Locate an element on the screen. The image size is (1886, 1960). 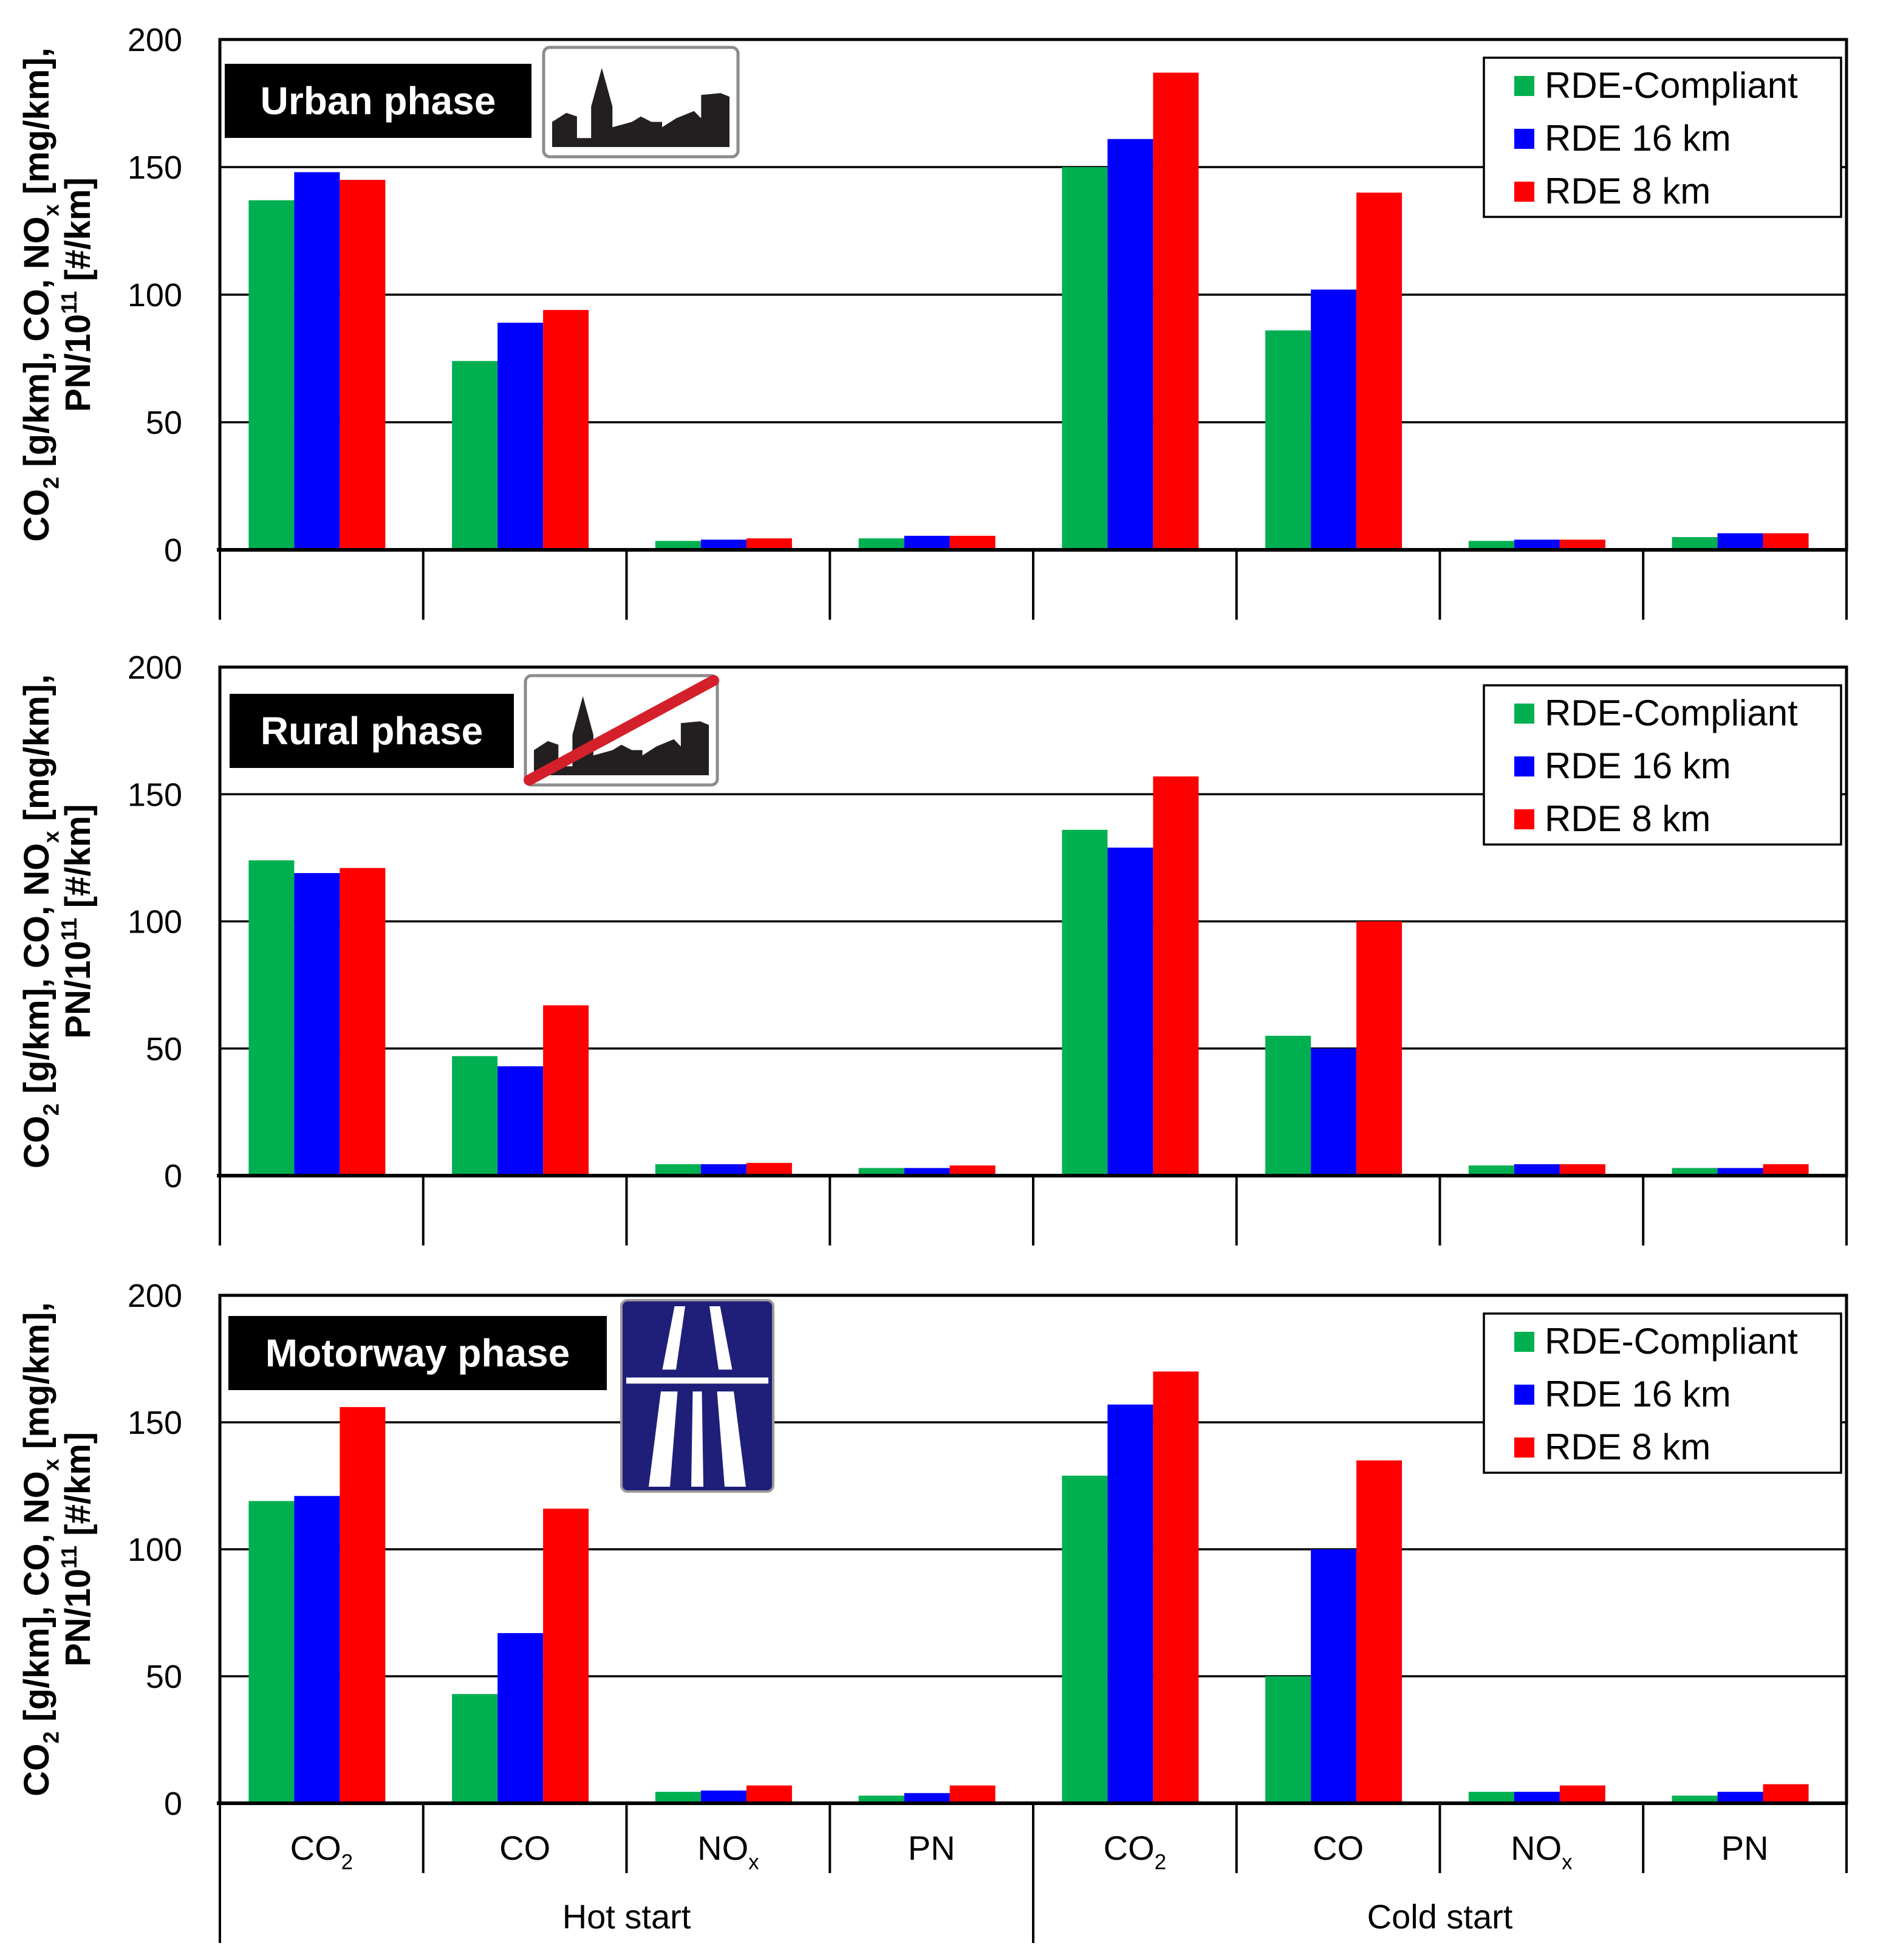
end-of-town-sign-icon is located at coordinates (621, 730).